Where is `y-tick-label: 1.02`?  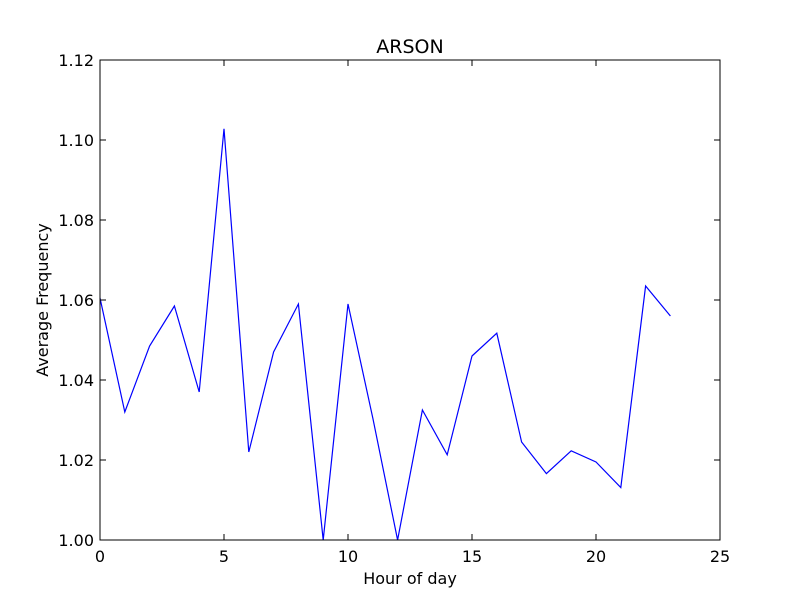
y-tick-label: 1.02 is located at coordinates (76, 460).